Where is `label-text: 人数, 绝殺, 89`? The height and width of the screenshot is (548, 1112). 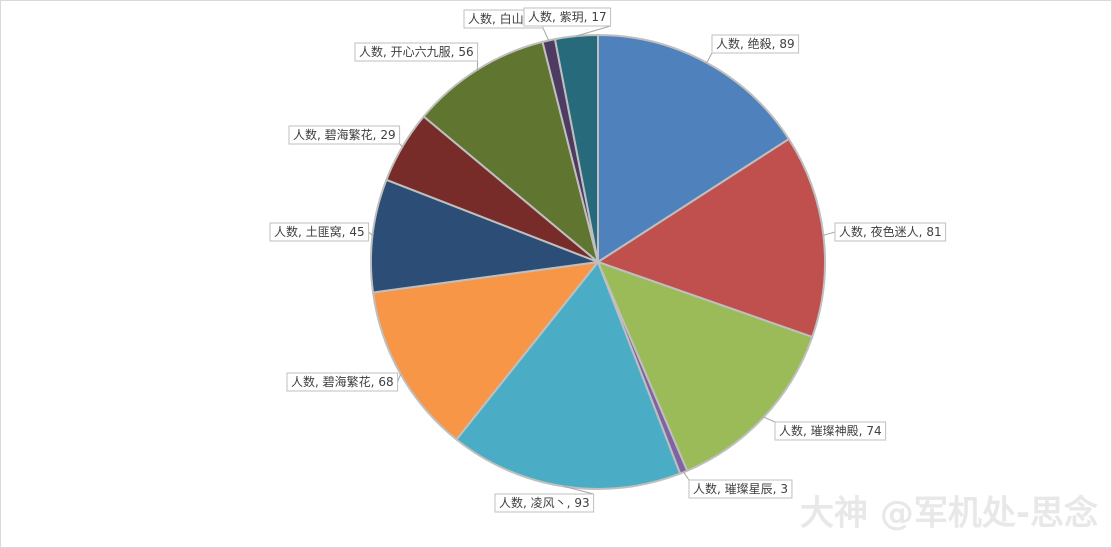 label-text: 人数, 绝殺, 89 is located at coordinates (755, 43).